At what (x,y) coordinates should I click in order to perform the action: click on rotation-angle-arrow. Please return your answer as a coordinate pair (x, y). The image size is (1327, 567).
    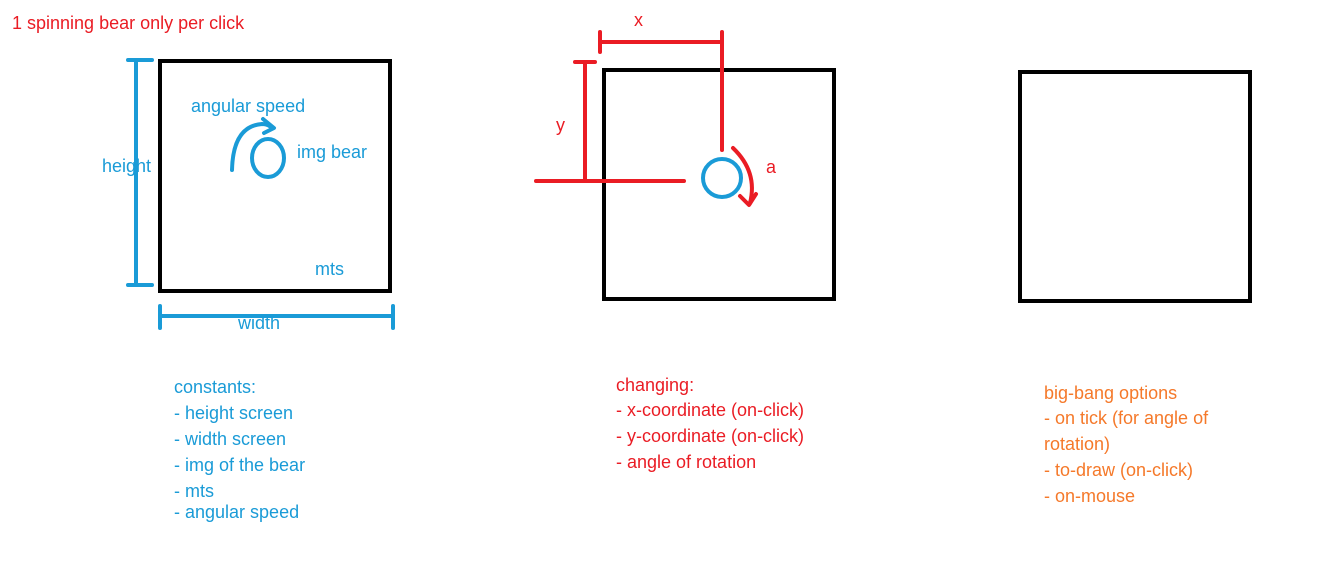
    Looking at the image, I should click on (744, 176).